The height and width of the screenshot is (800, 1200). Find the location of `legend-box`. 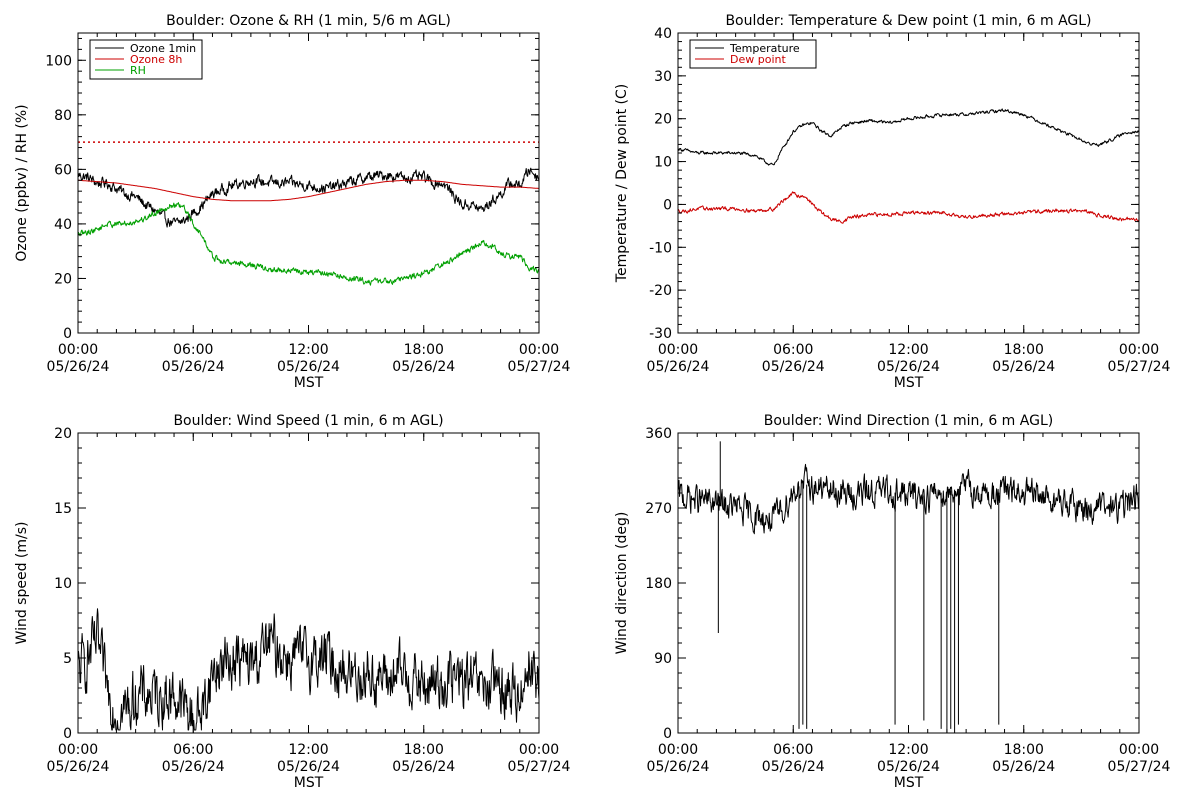

legend-box is located at coordinates (753, 54).